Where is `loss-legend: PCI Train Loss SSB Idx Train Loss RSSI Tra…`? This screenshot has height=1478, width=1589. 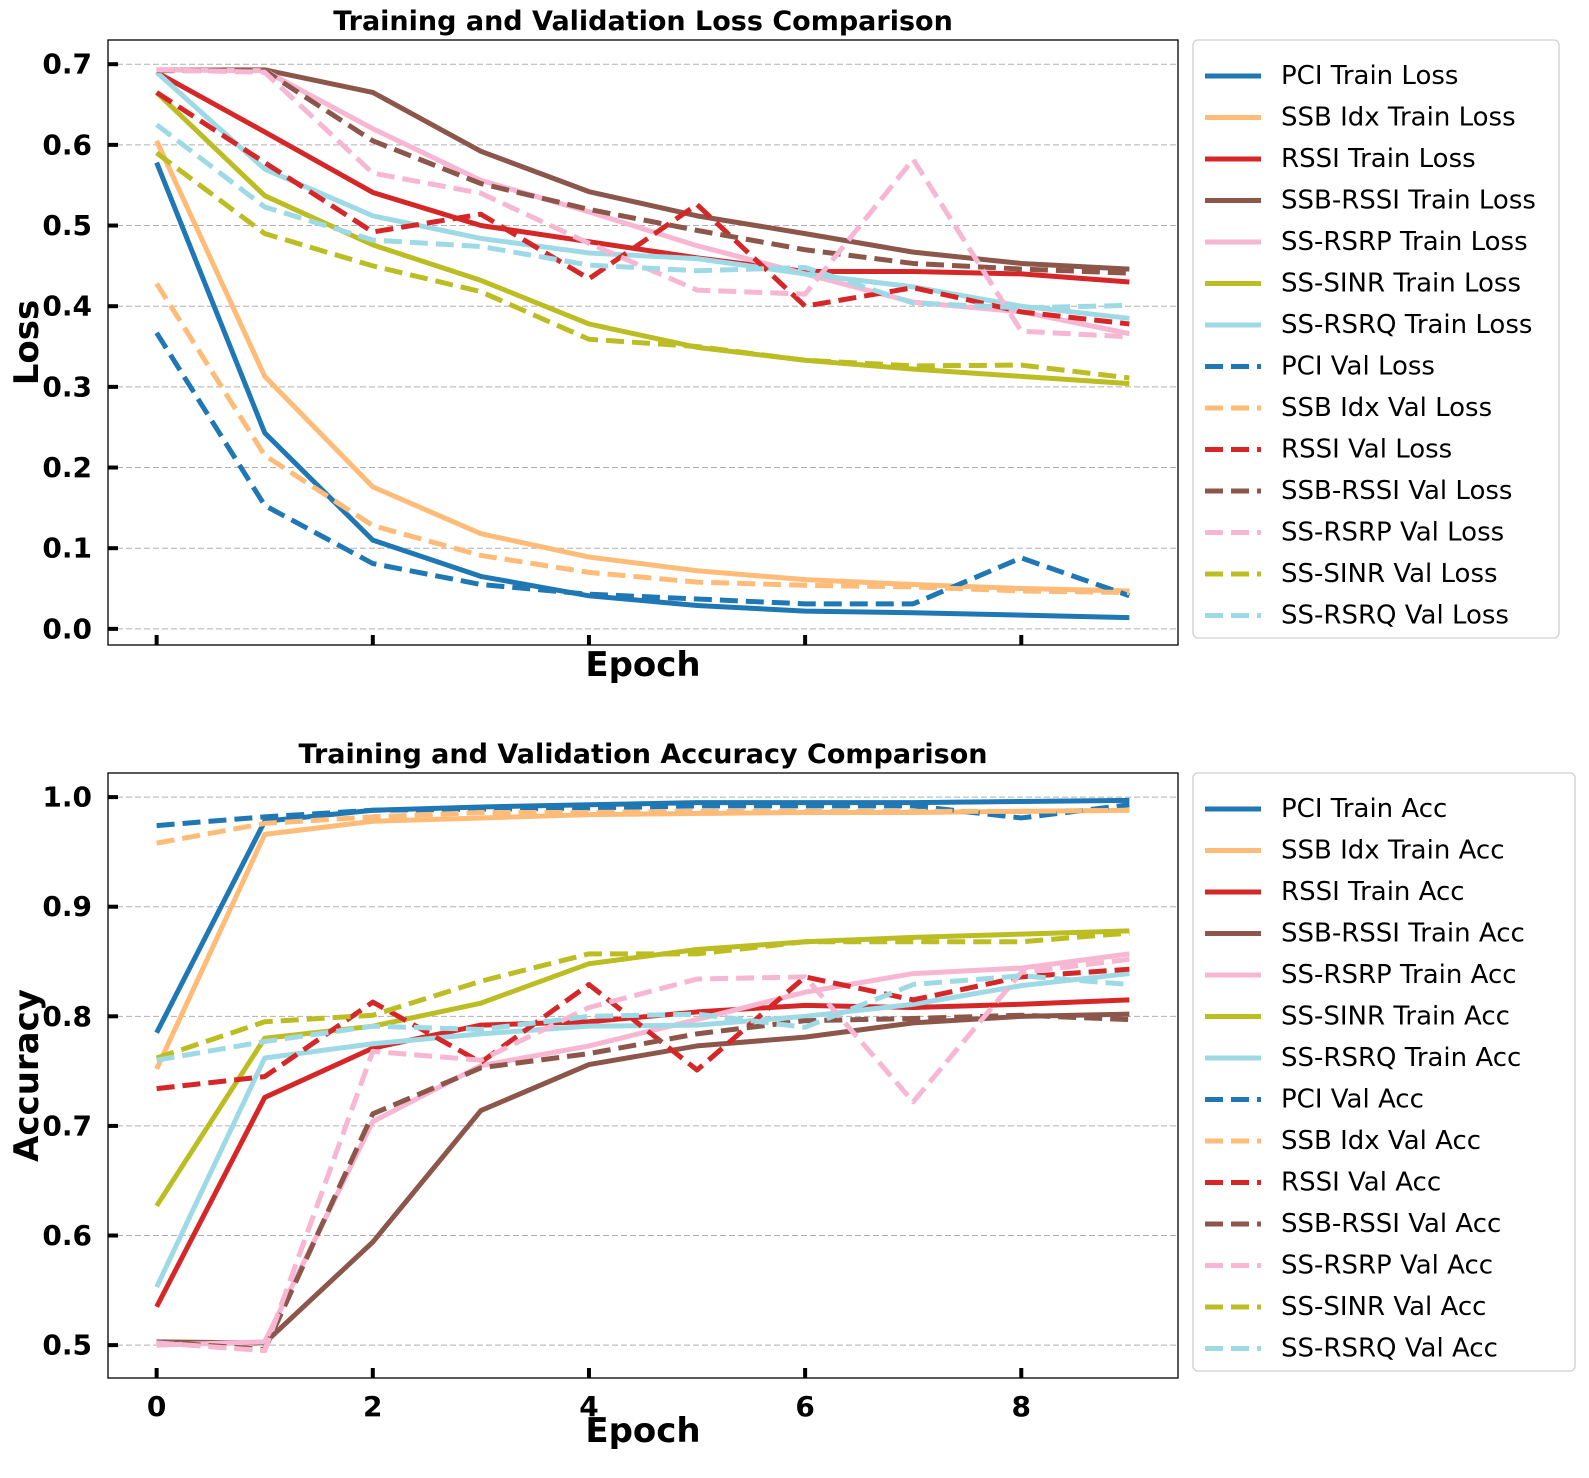
loss-legend: PCI Train Loss SSB Idx Train Loss RSSI Tra… is located at coordinates (1376, 339).